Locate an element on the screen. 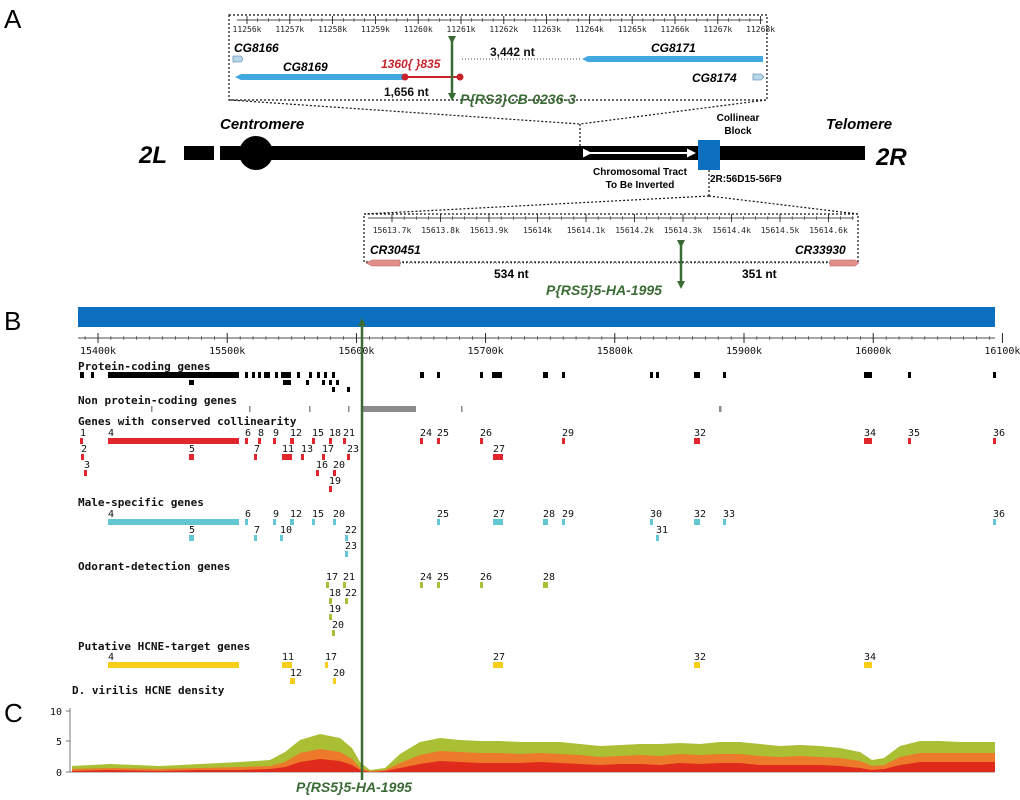 This screenshot has width=1020, height=800. gene-number-label: 28 is located at coordinates (549, 514).